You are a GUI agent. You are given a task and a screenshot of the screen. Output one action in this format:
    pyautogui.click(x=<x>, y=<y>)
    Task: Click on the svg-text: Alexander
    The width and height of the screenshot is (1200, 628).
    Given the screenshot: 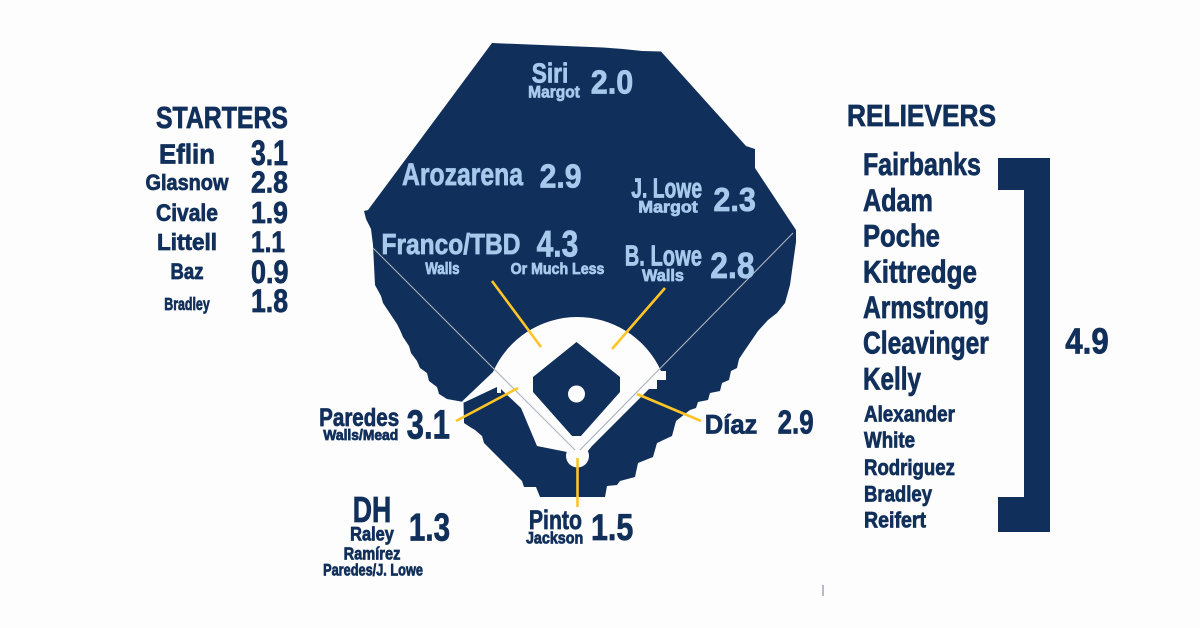 What is the action you would take?
    pyautogui.click(x=909, y=414)
    